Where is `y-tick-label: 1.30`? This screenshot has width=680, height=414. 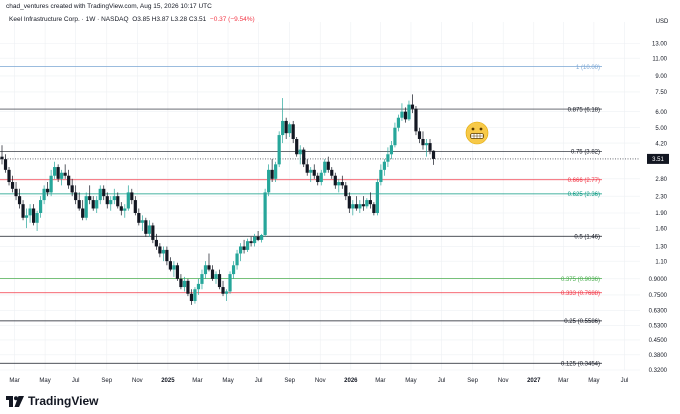
y-tick-label: 1.30 is located at coordinates (661, 248).